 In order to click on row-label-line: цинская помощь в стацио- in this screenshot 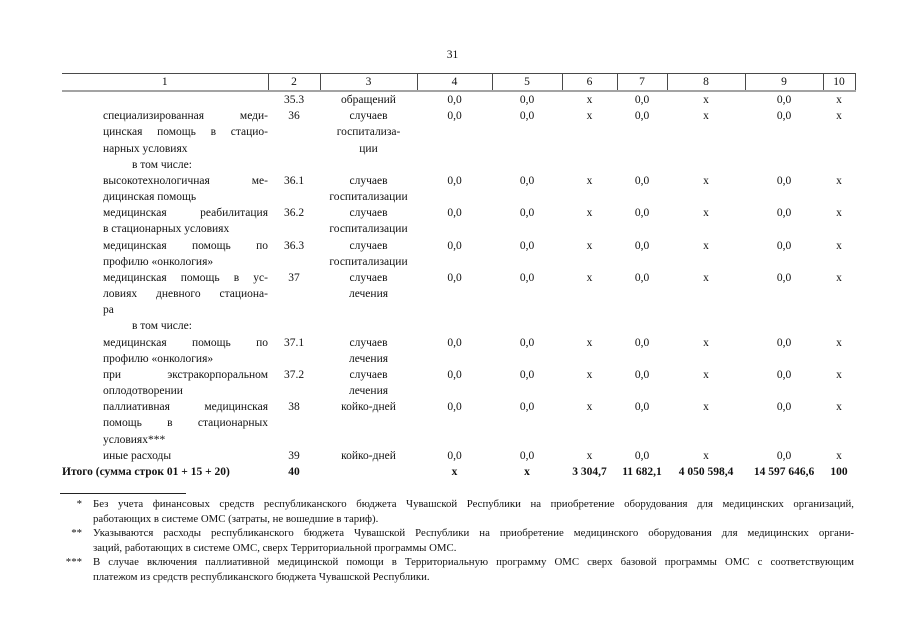, I will do `click(185, 132)`.